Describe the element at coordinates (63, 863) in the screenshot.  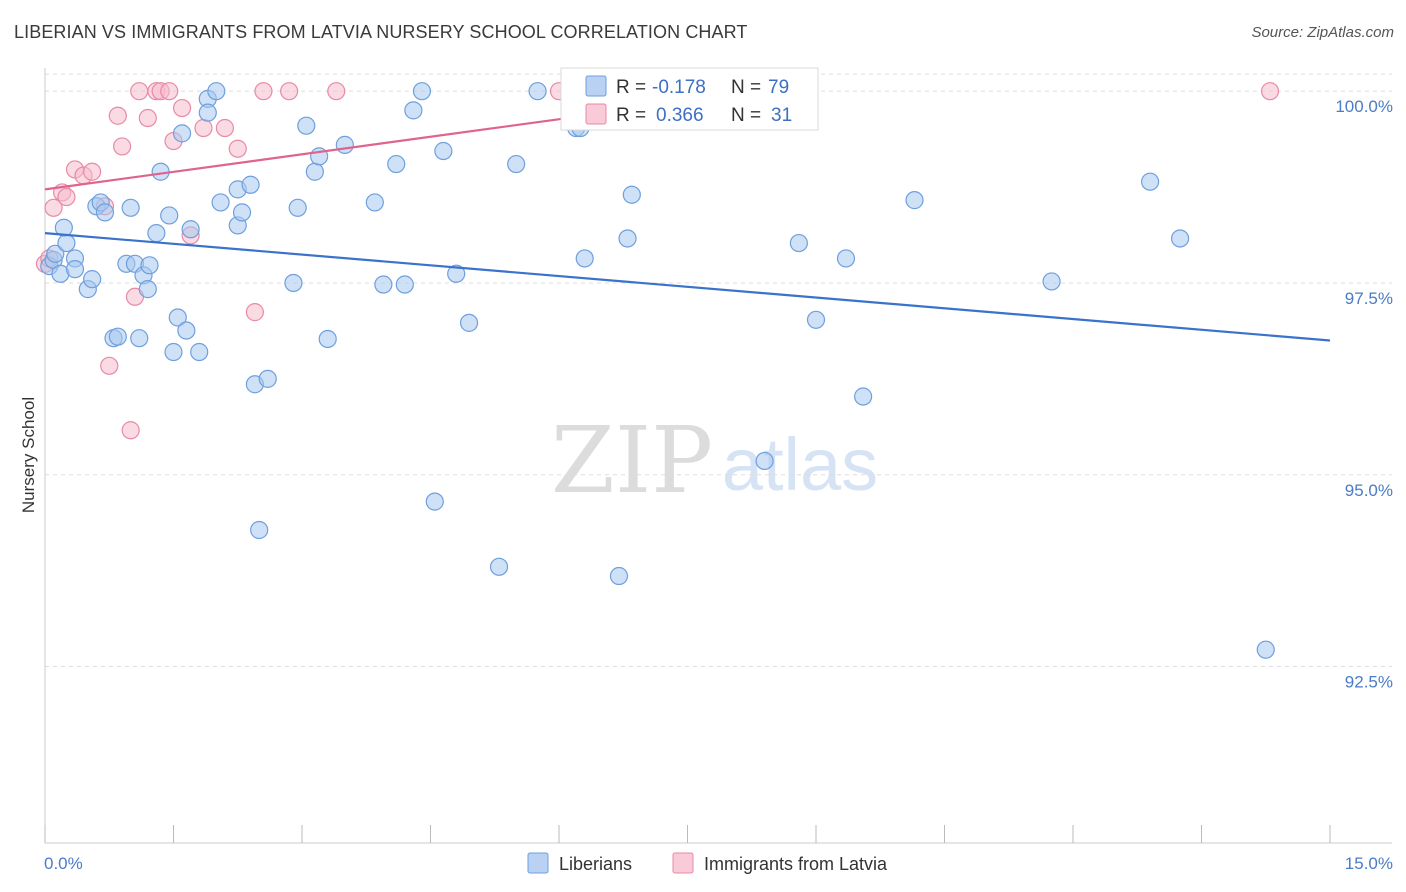
I see `x-tick-label: 0.0%` at that location.